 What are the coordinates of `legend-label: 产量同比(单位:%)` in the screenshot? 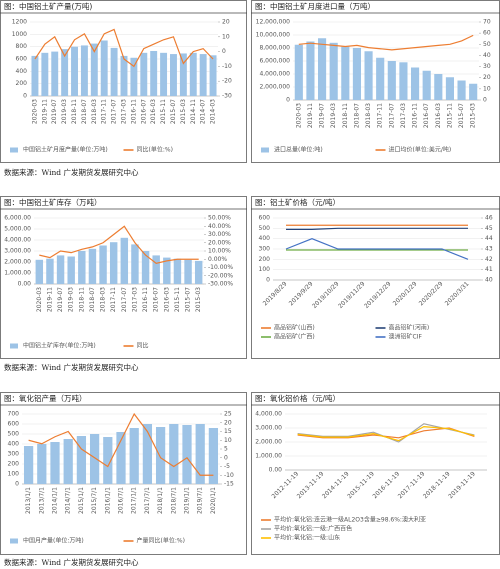 It's located at (161, 541).